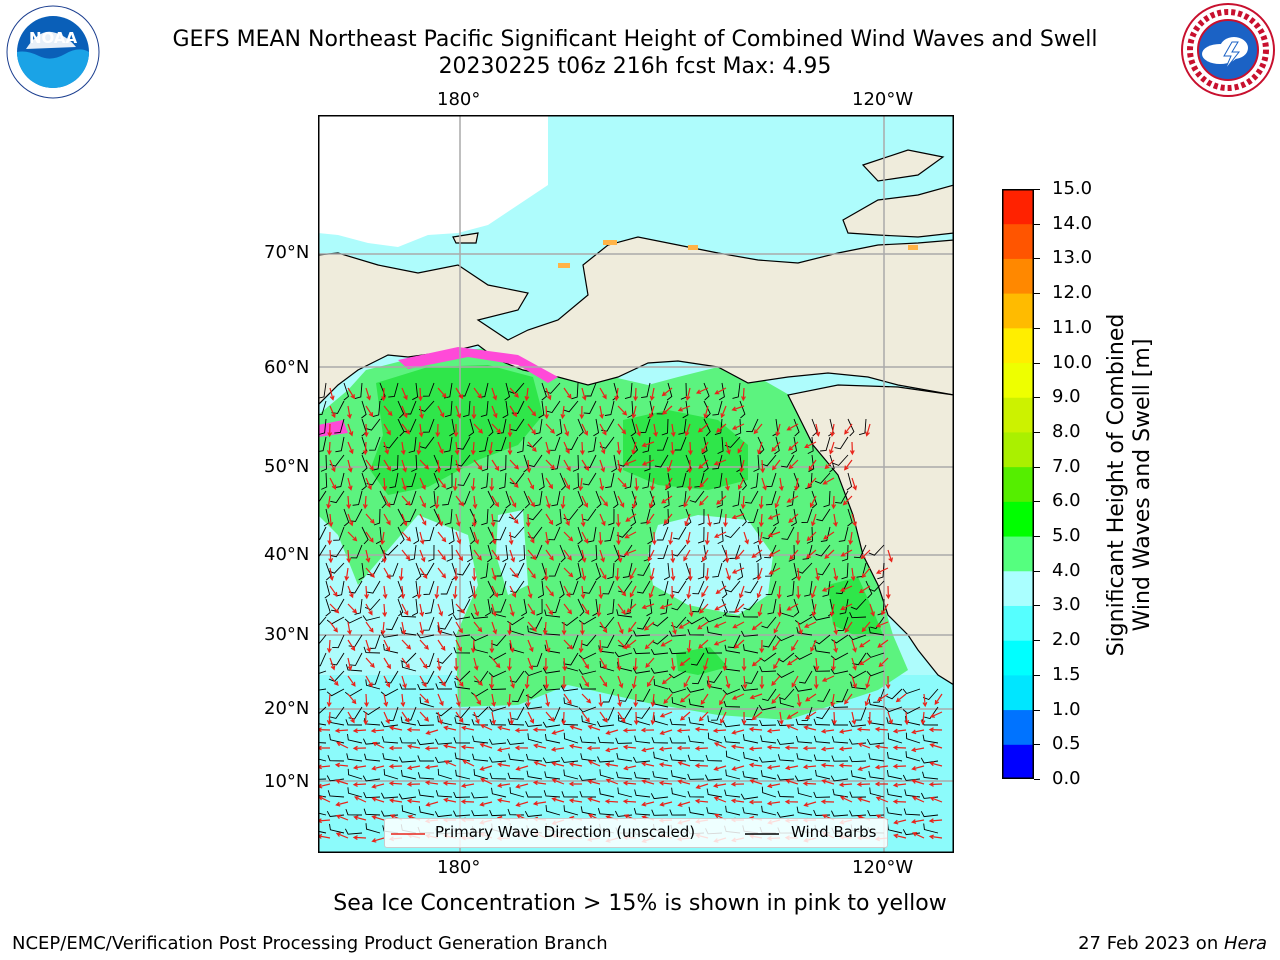 Image resolution: width=1280 pixels, height=960 pixels. What do you see at coordinates (1066, 674) in the screenshot?
I see `colorbar-tick-label: 1.5` at bounding box center [1066, 674].